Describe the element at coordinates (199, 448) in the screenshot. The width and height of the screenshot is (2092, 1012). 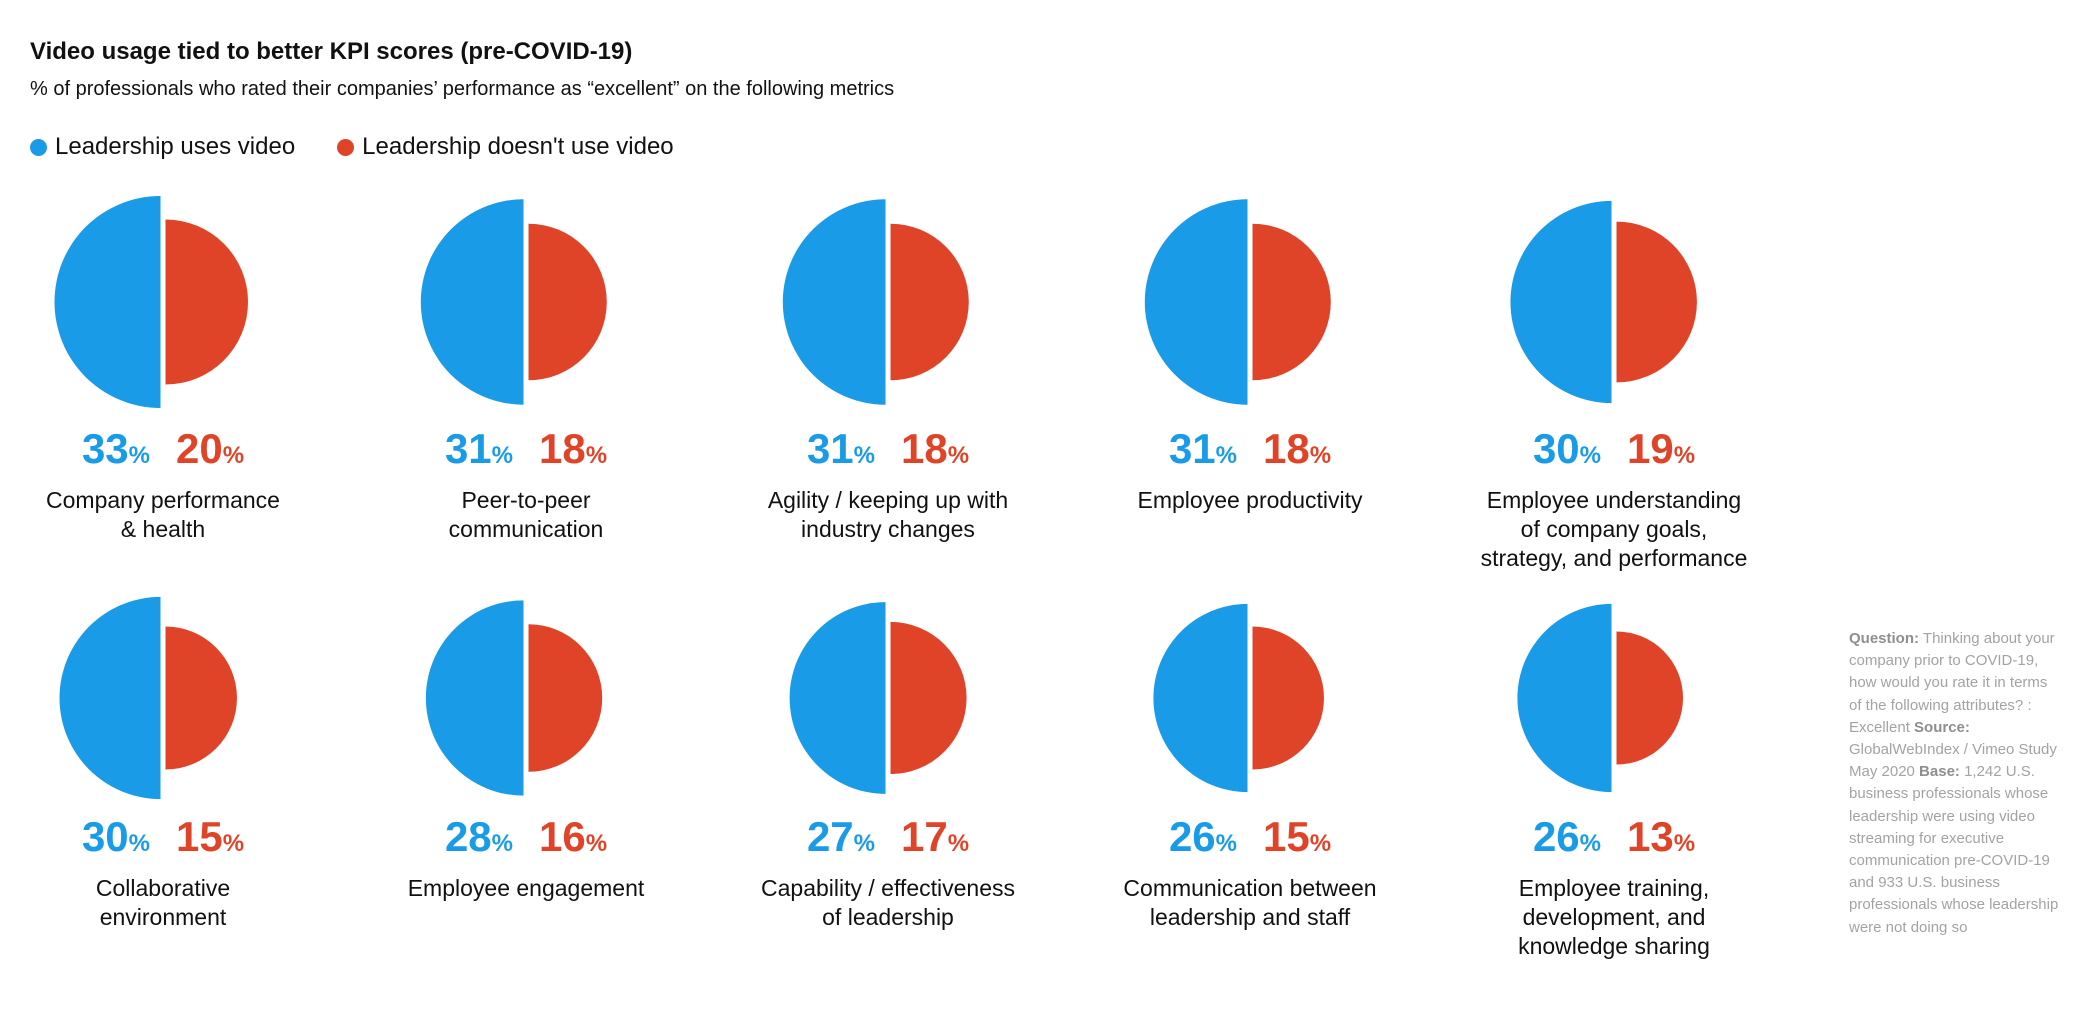
I see `pct-no-video-value: 20` at that location.